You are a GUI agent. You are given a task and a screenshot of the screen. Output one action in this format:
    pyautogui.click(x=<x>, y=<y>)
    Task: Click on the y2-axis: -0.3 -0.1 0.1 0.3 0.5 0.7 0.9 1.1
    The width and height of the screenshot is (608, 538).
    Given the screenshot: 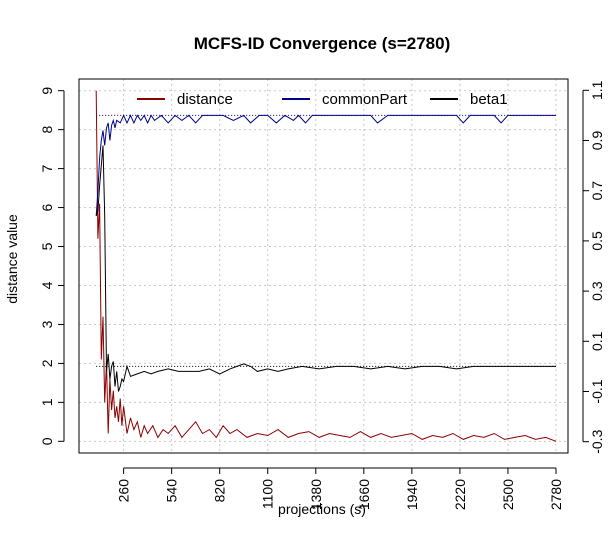 What is the action you would take?
    pyautogui.click(x=593, y=267)
    